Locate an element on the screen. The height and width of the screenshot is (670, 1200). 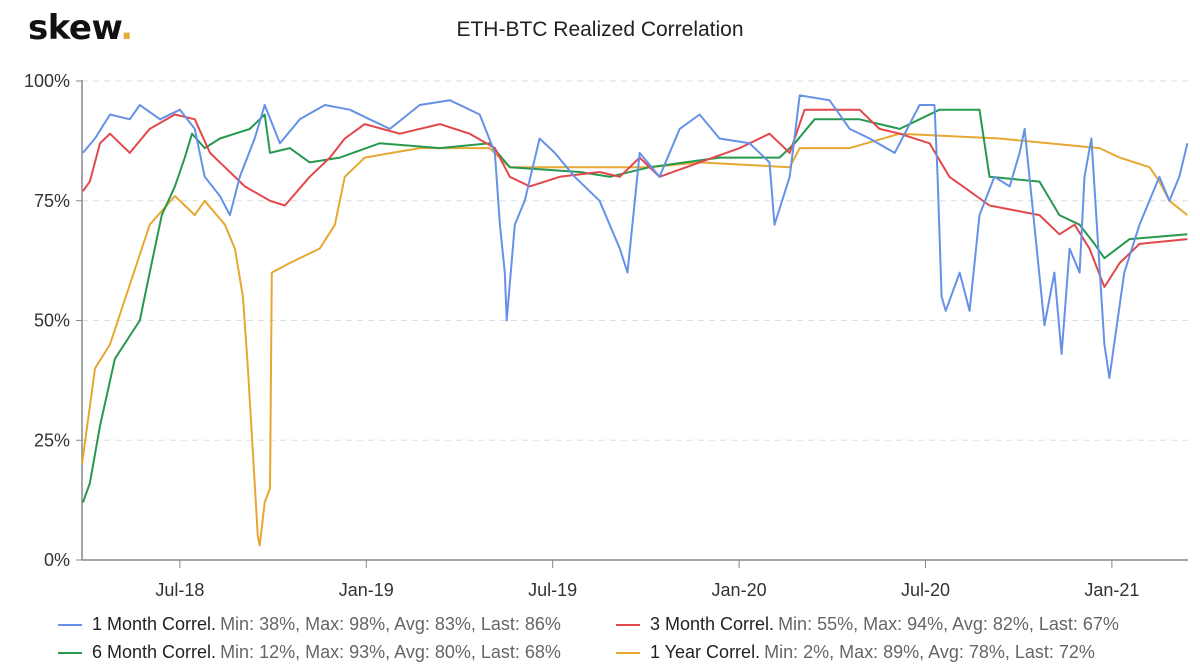
legend-stats: Min: 2%, Max: 89%, Avg: 78%, Last: 72% is located at coordinates (929, 652).